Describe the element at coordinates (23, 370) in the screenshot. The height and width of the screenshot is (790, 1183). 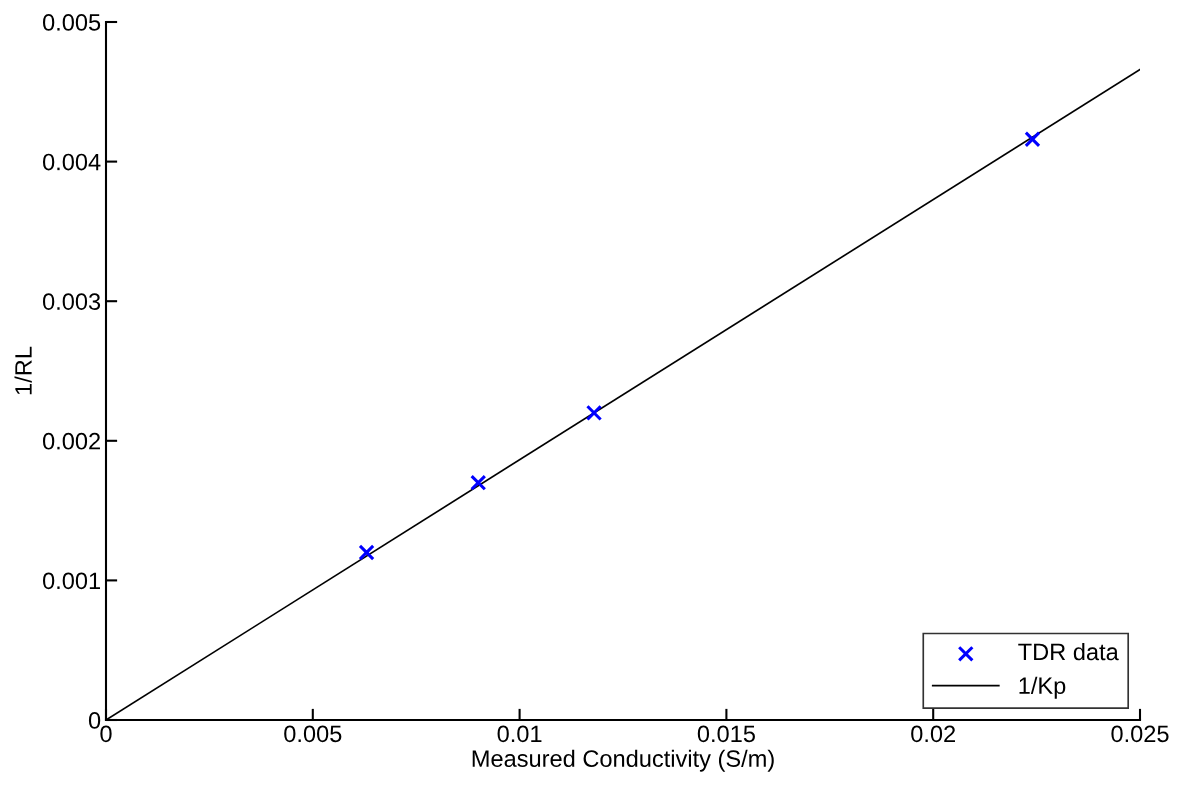
I see `y-axis-title: 1/RL` at that location.